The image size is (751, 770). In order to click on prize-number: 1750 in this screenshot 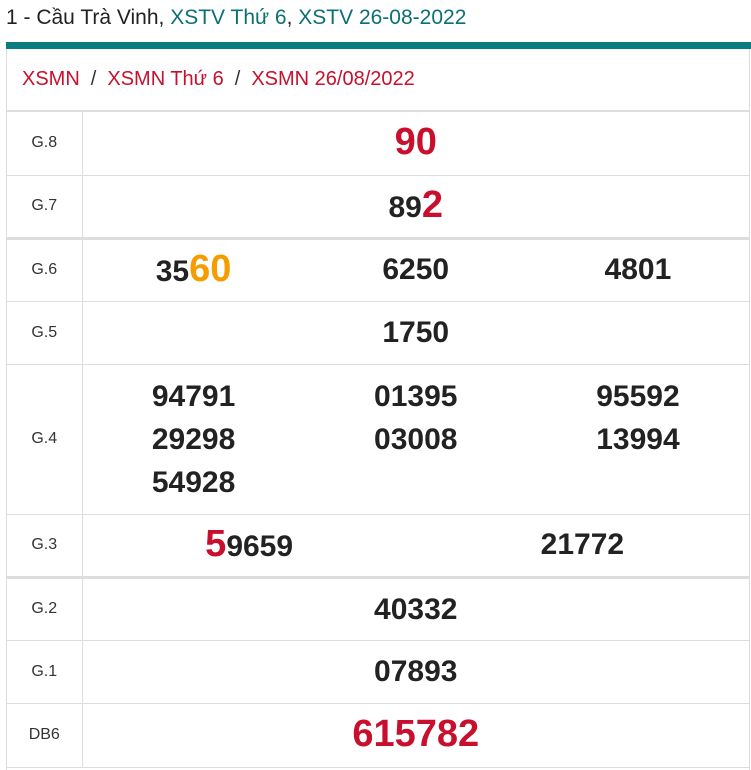, I will do `click(416, 332)`.